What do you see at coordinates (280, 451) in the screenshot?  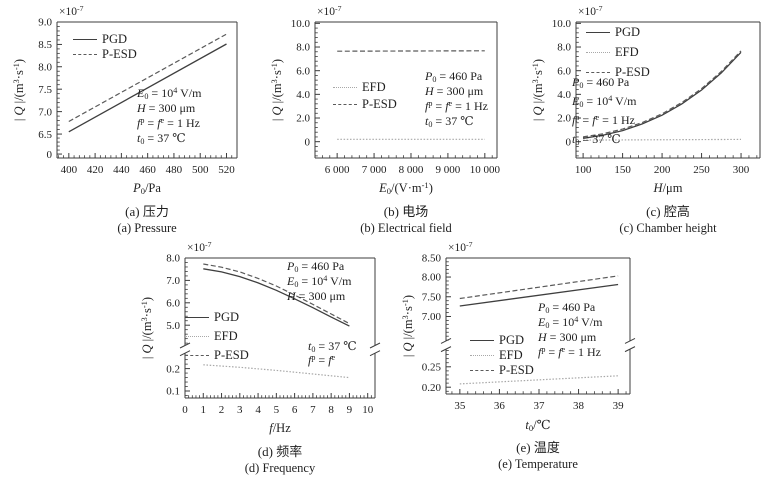 I see `caption-zh: (d) 频率` at bounding box center [280, 451].